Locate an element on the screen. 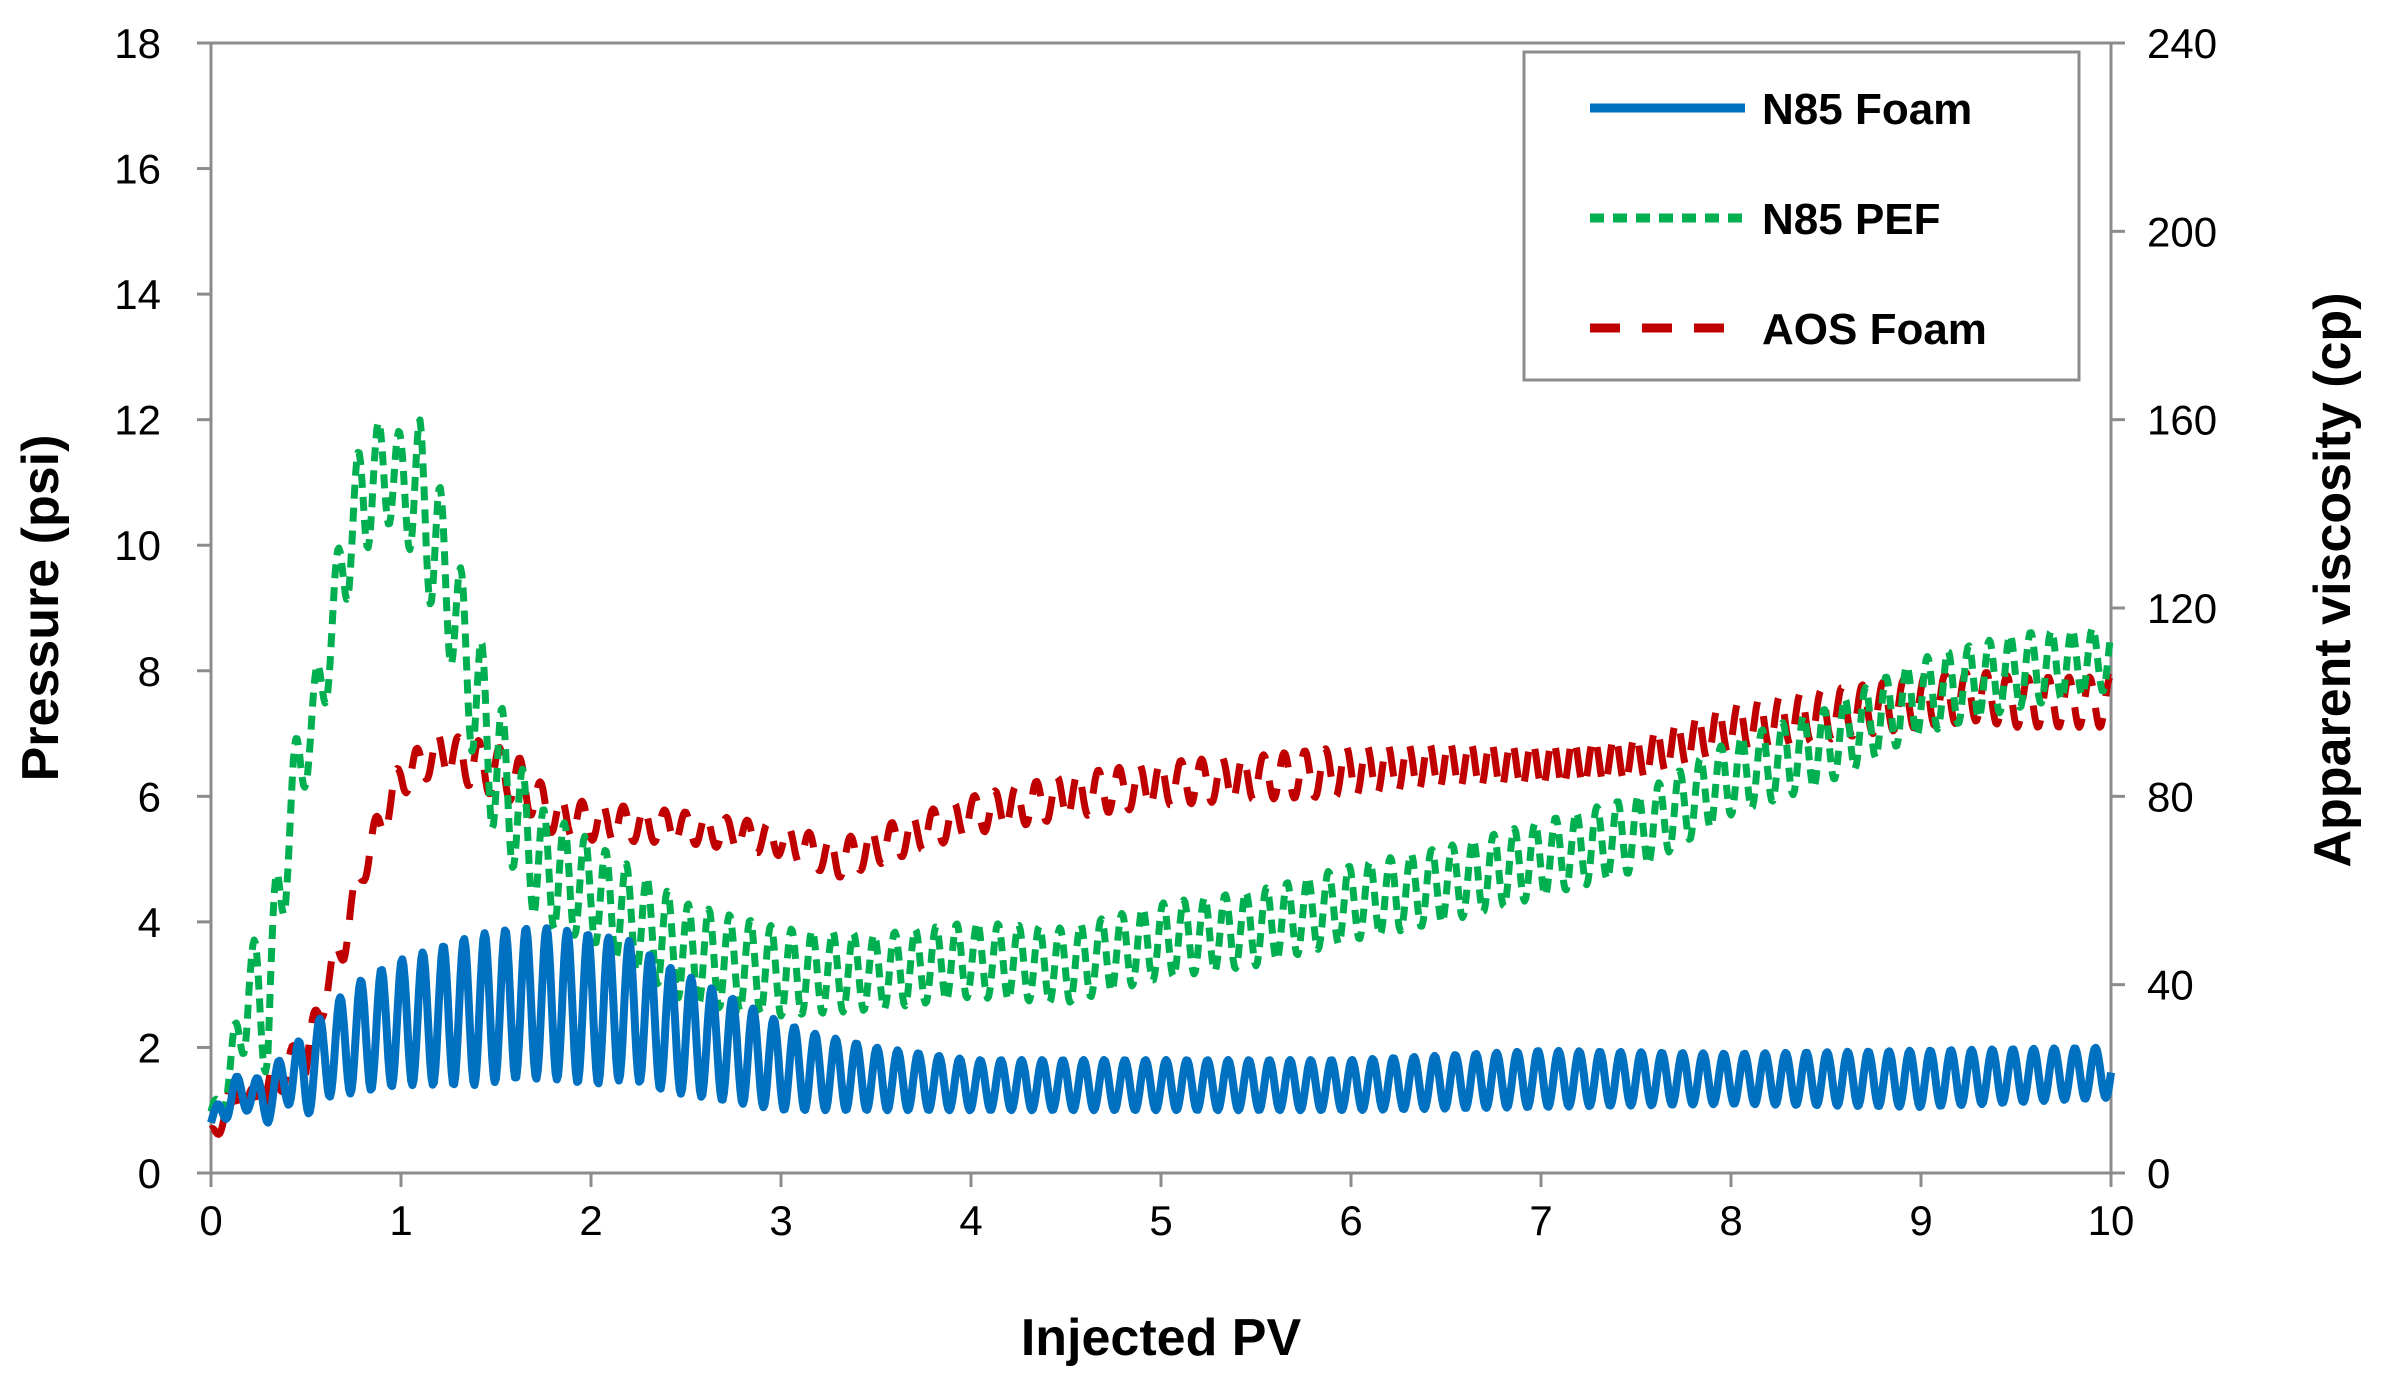 Image resolution: width=2381 pixels, height=1386 pixels. legend: N85 Foam N85 PEF AOS Foam is located at coordinates (1801, 216).